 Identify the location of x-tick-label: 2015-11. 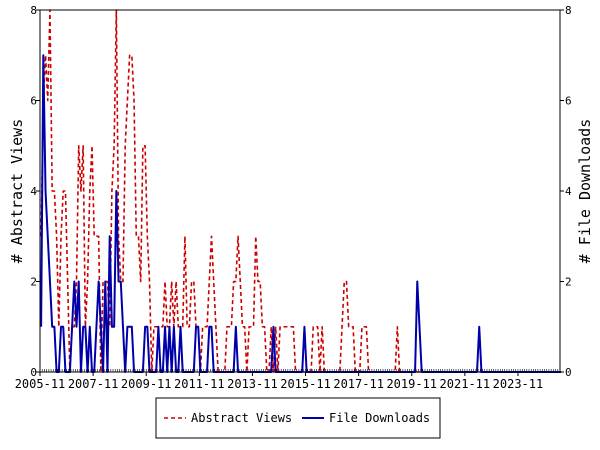
(305, 384).